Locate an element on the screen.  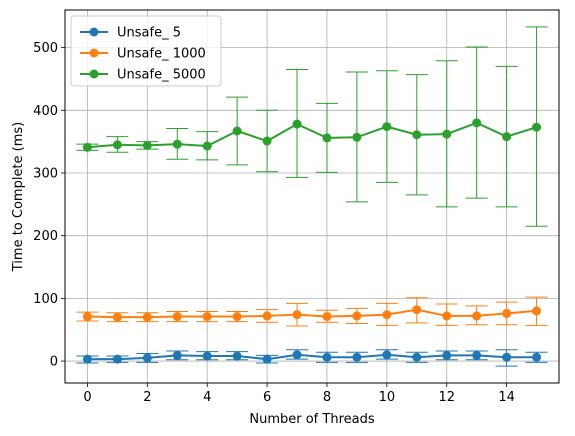
x-tick-label: 8 is located at coordinates (327, 397).